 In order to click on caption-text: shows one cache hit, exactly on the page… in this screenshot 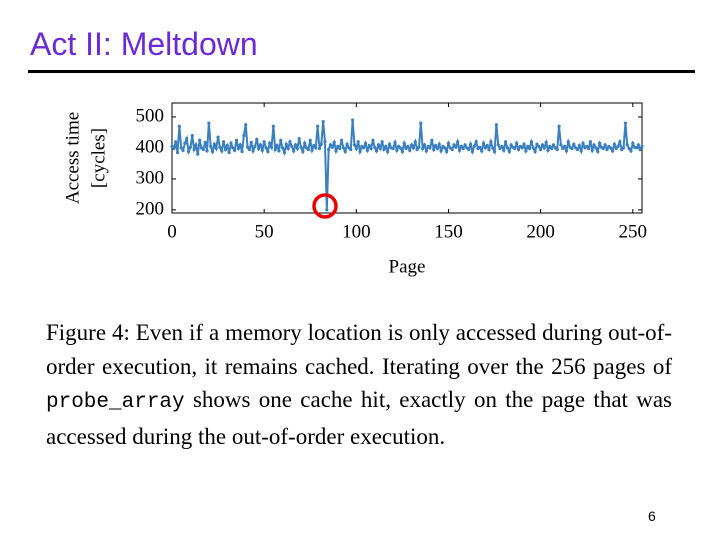, I will do `click(359, 418)`.